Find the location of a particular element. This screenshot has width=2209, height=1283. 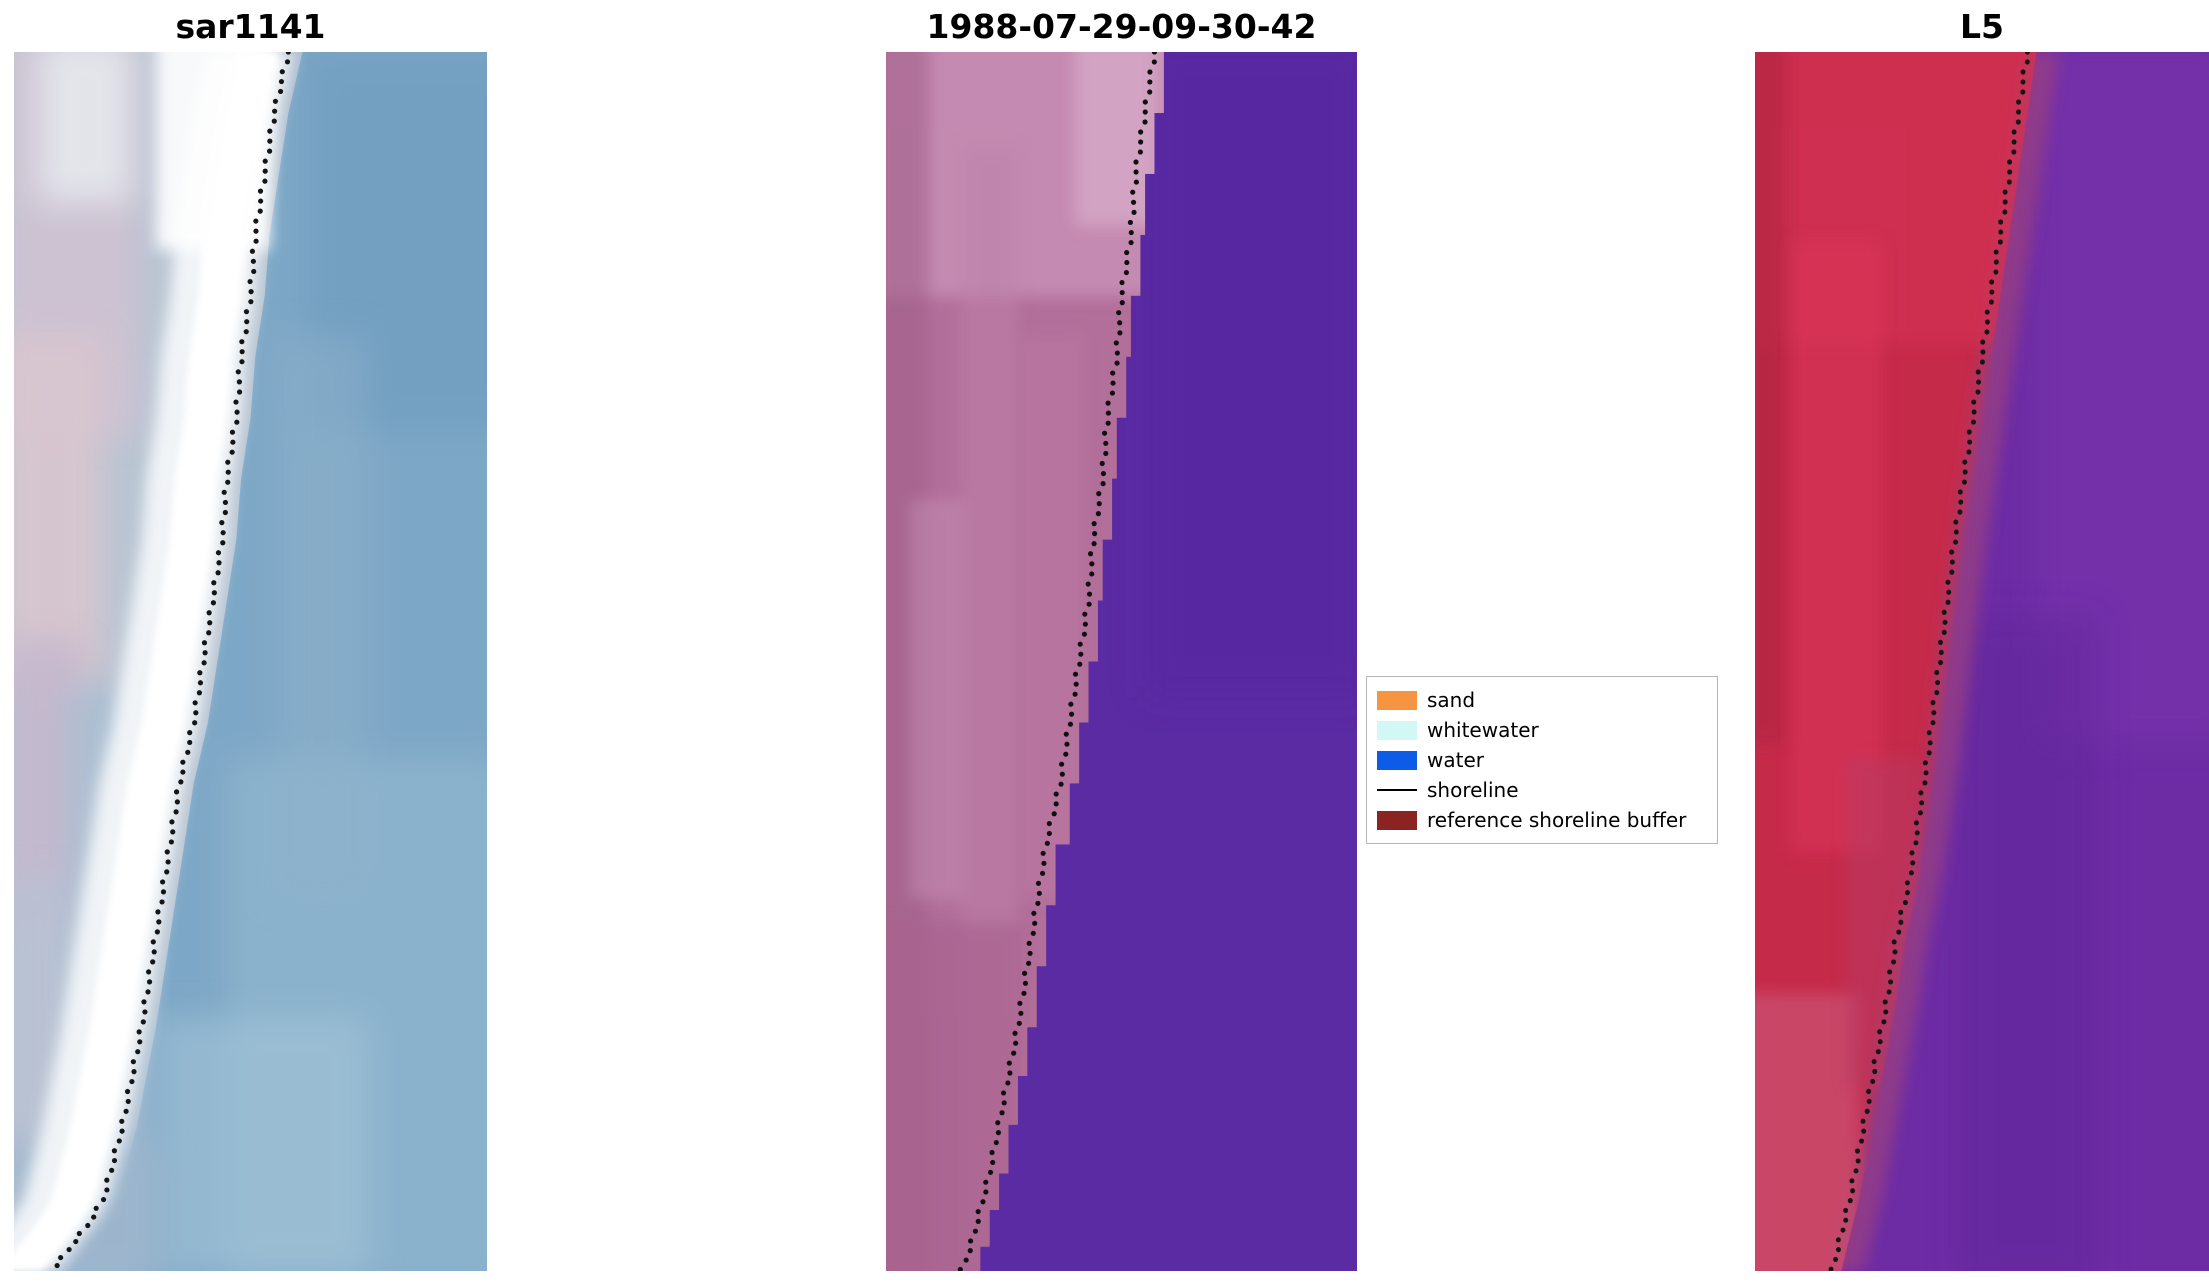

legend-item-shoreline: shoreline is located at coordinates (1542, 790).